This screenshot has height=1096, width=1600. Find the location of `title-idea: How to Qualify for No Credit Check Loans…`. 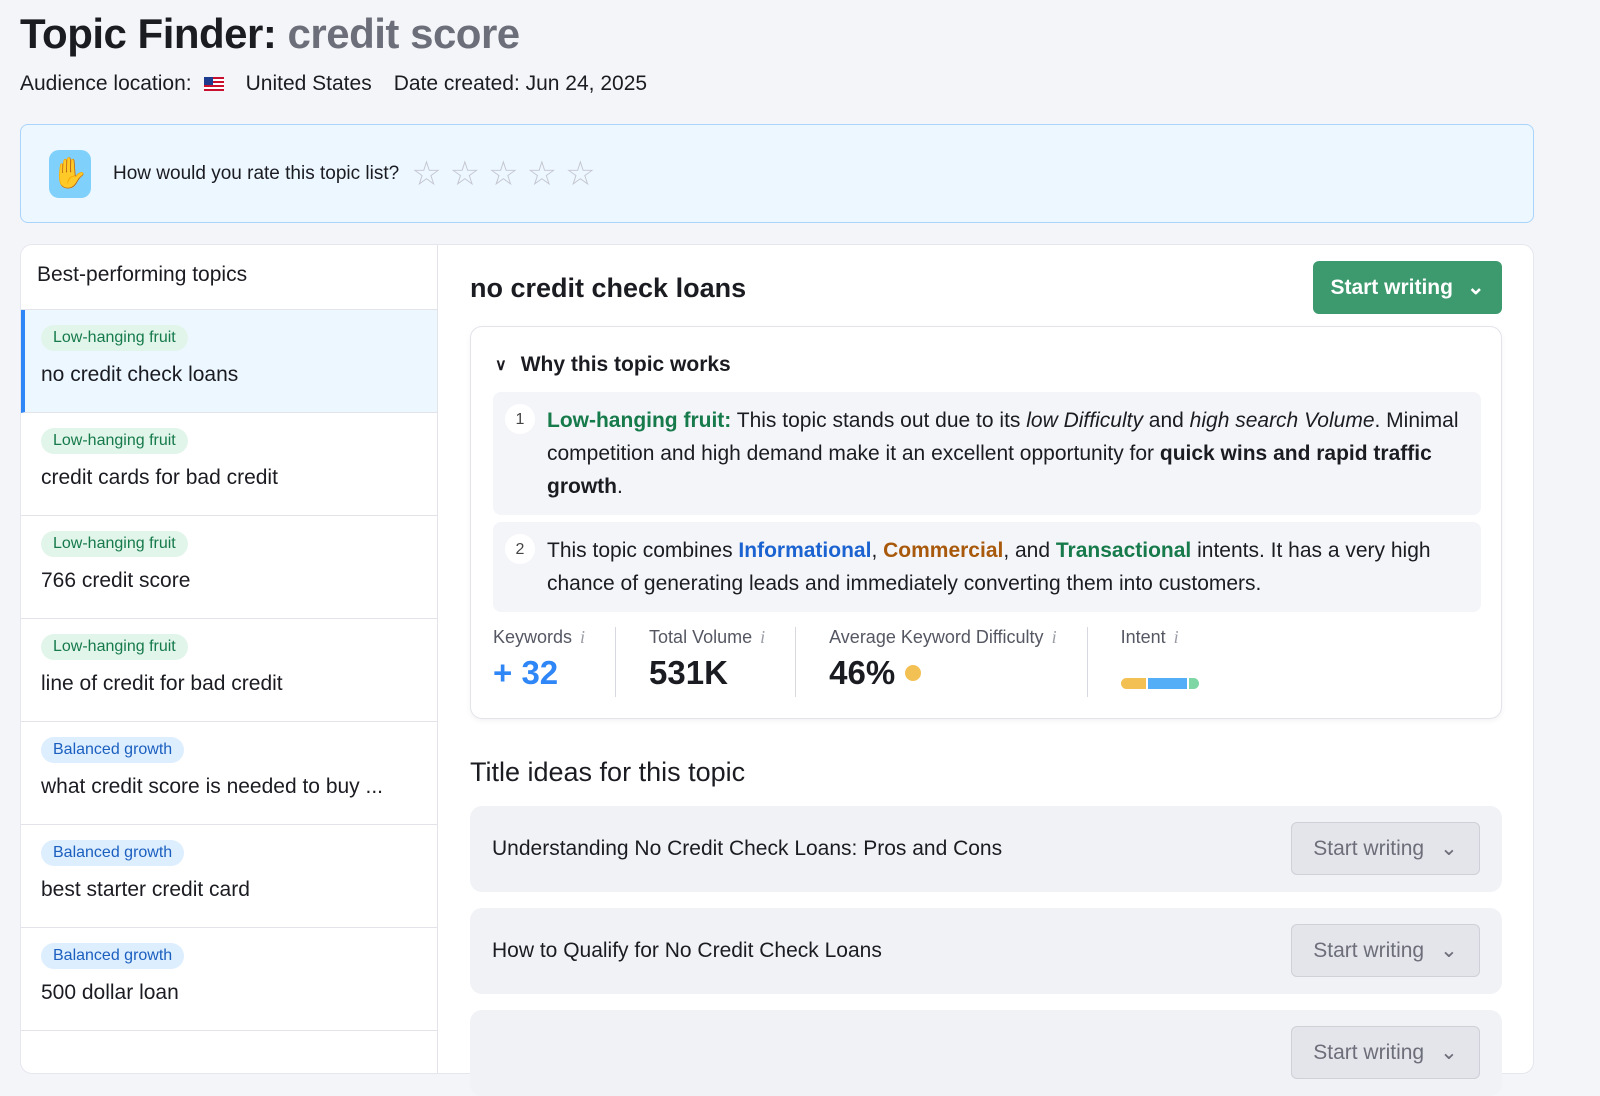

title-idea: How to Qualify for No Credit Check Loans… is located at coordinates (986, 951).